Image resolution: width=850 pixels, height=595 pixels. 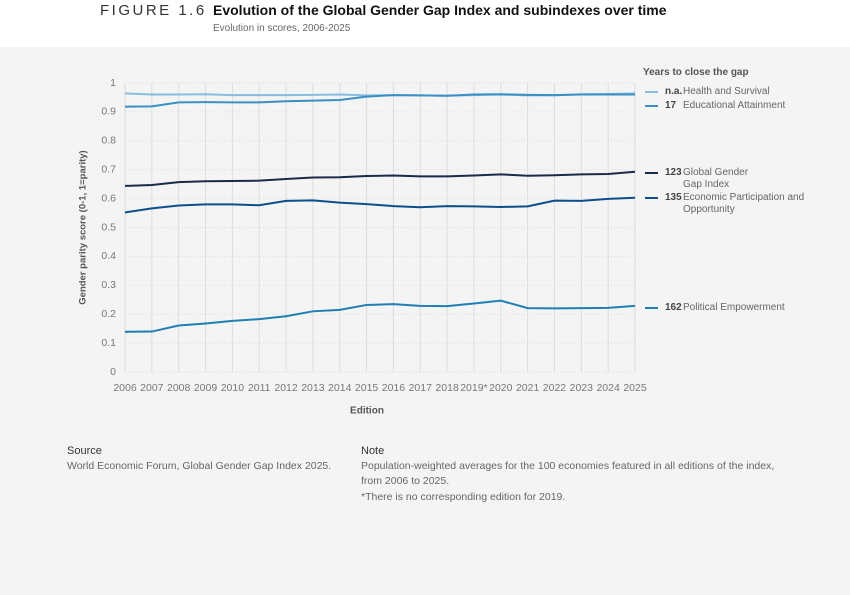 What do you see at coordinates (108, 141) in the screenshot?
I see `y-tick-label: 0.8` at bounding box center [108, 141].